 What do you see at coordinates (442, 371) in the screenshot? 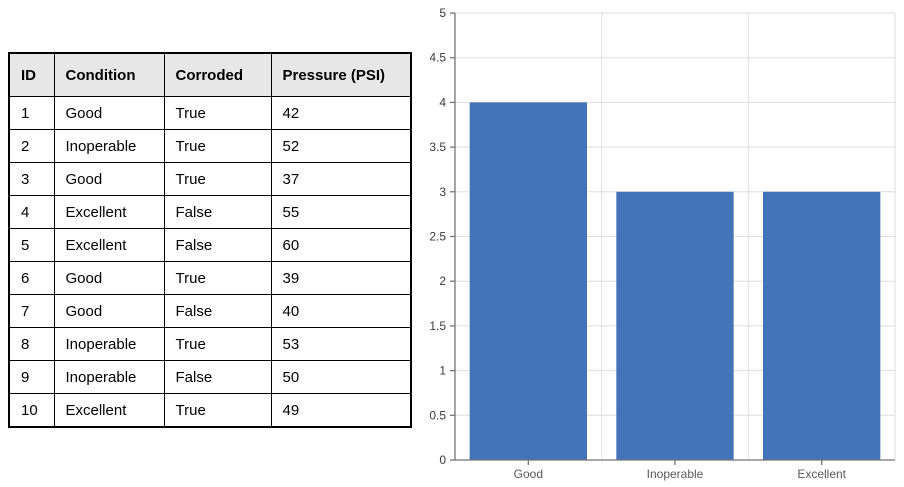
I see `y-tick-label: 1` at bounding box center [442, 371].